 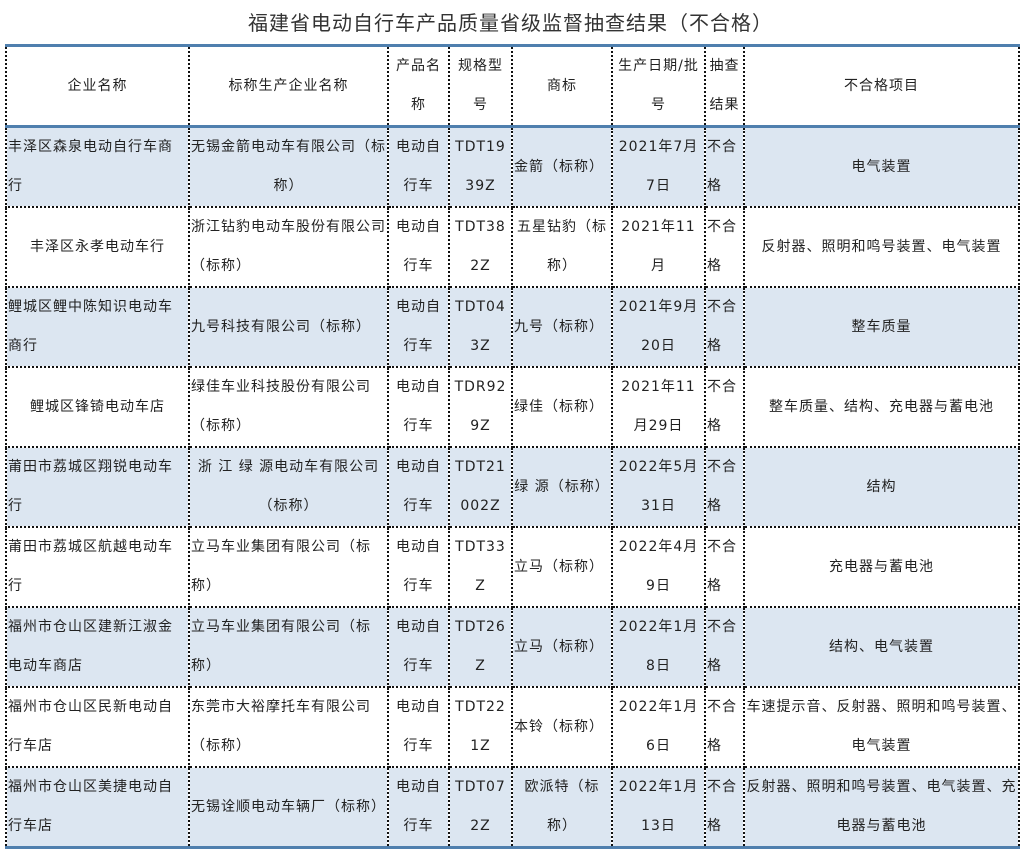 What do you see at coordinates (97, 247) in the screenshot?
I see `cell-company: 丰泽区永孝电动车行` at bounding box center [97, 247].